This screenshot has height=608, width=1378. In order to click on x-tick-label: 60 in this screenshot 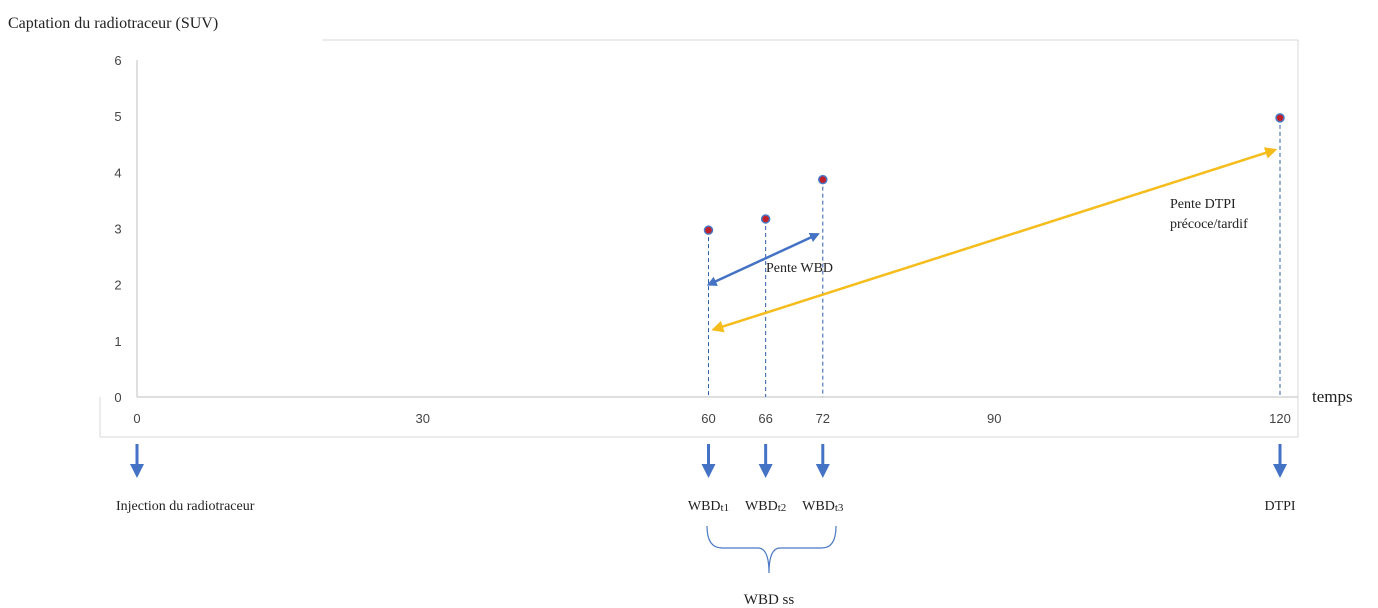, I will do `click(708, 418)`.